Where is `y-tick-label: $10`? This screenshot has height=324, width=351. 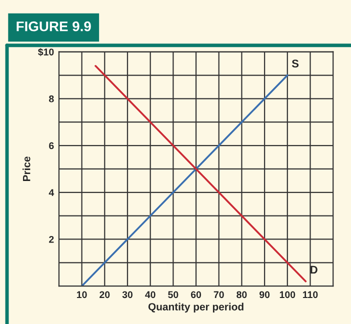
y-tick-label: $10 is located at coordinates (46, 52).